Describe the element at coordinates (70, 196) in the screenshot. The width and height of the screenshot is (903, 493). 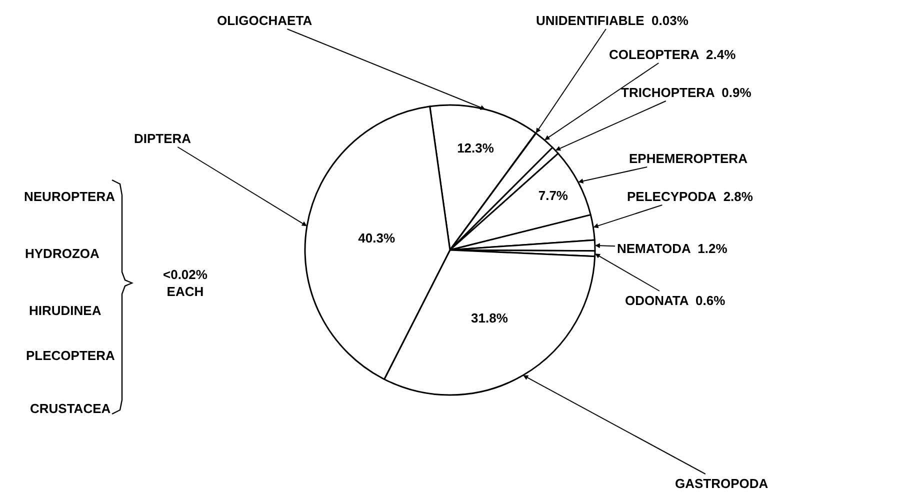
I see `text: NEUROPTERA` at that location.